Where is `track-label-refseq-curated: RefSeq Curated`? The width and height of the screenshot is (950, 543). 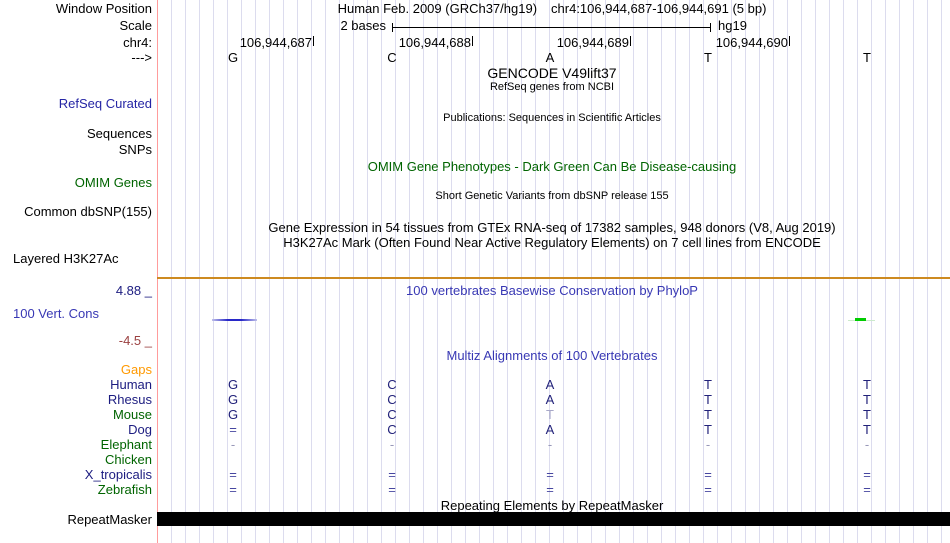
track-label-refseq-curated: RefSeq Curated is located at coordinates (105, 103).